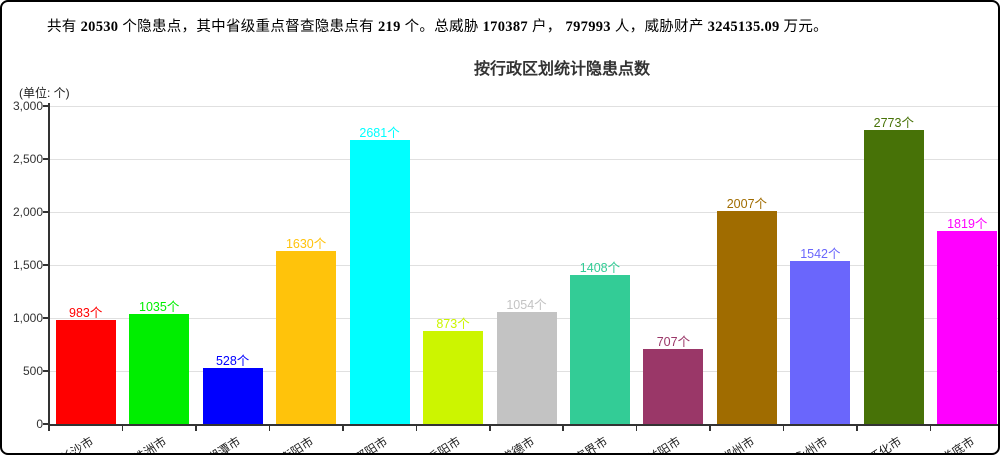  What do you see at coordinates (370, 444) in the screenshot?
I see `x-axis-label: 邵阳市` at bounding box center [370, 444].